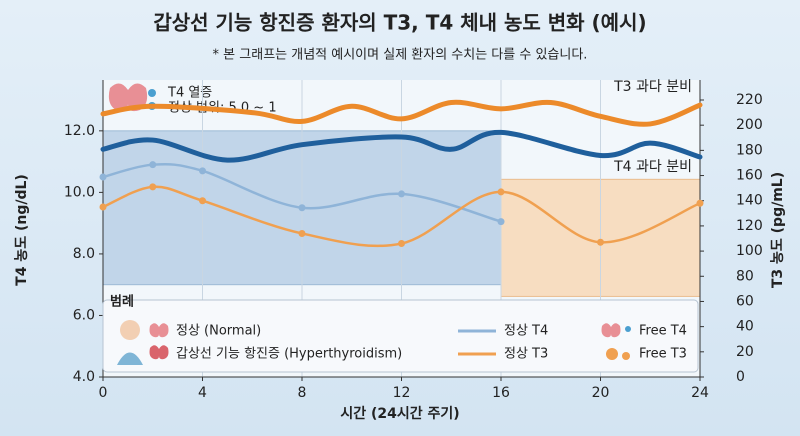 The image size is (800, 436). Describe the element at coordinates (749, 125) in the screenshot. I see `y2-tick-label: 200` at that location.